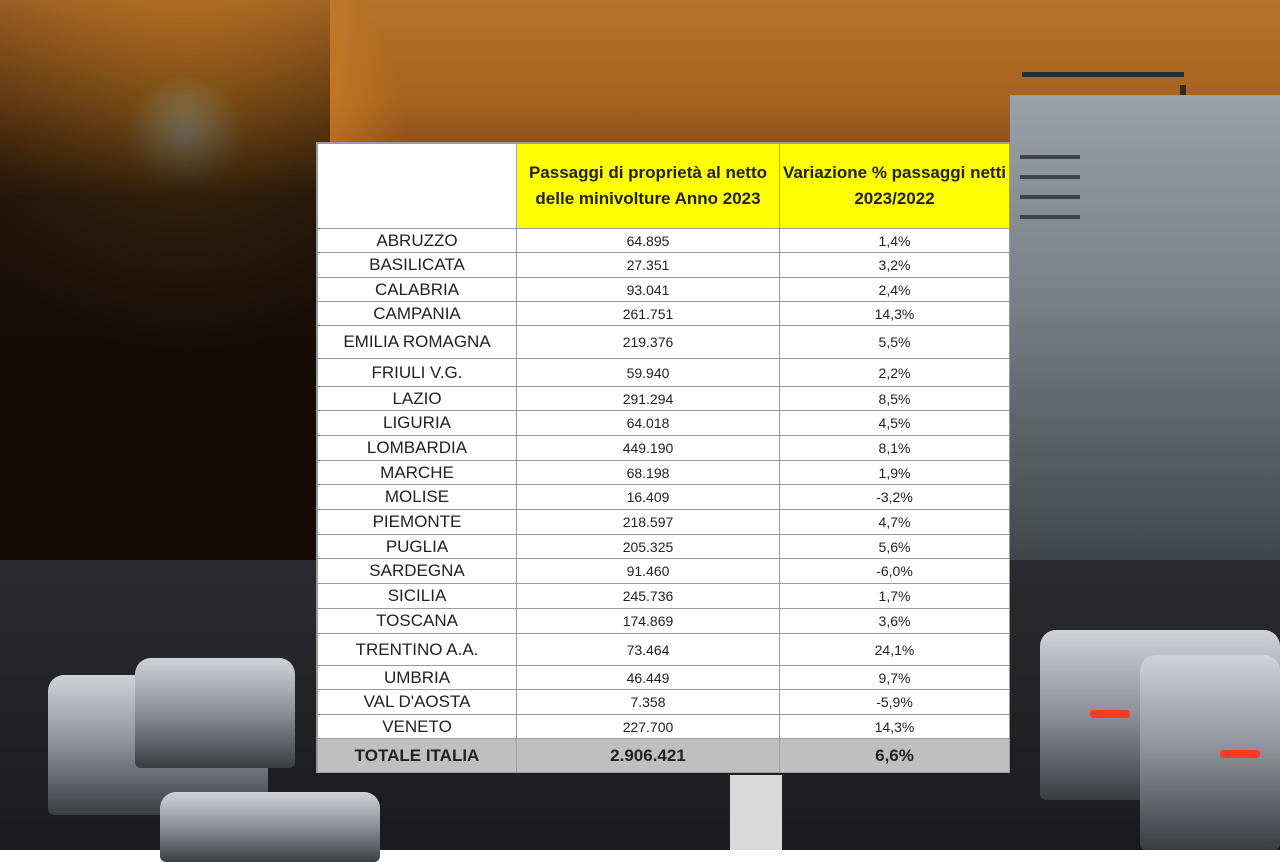 The image size is (1280, 862). I want to click on table-row: ABRUZZO 64.895 1,4%, so click(663, 240).